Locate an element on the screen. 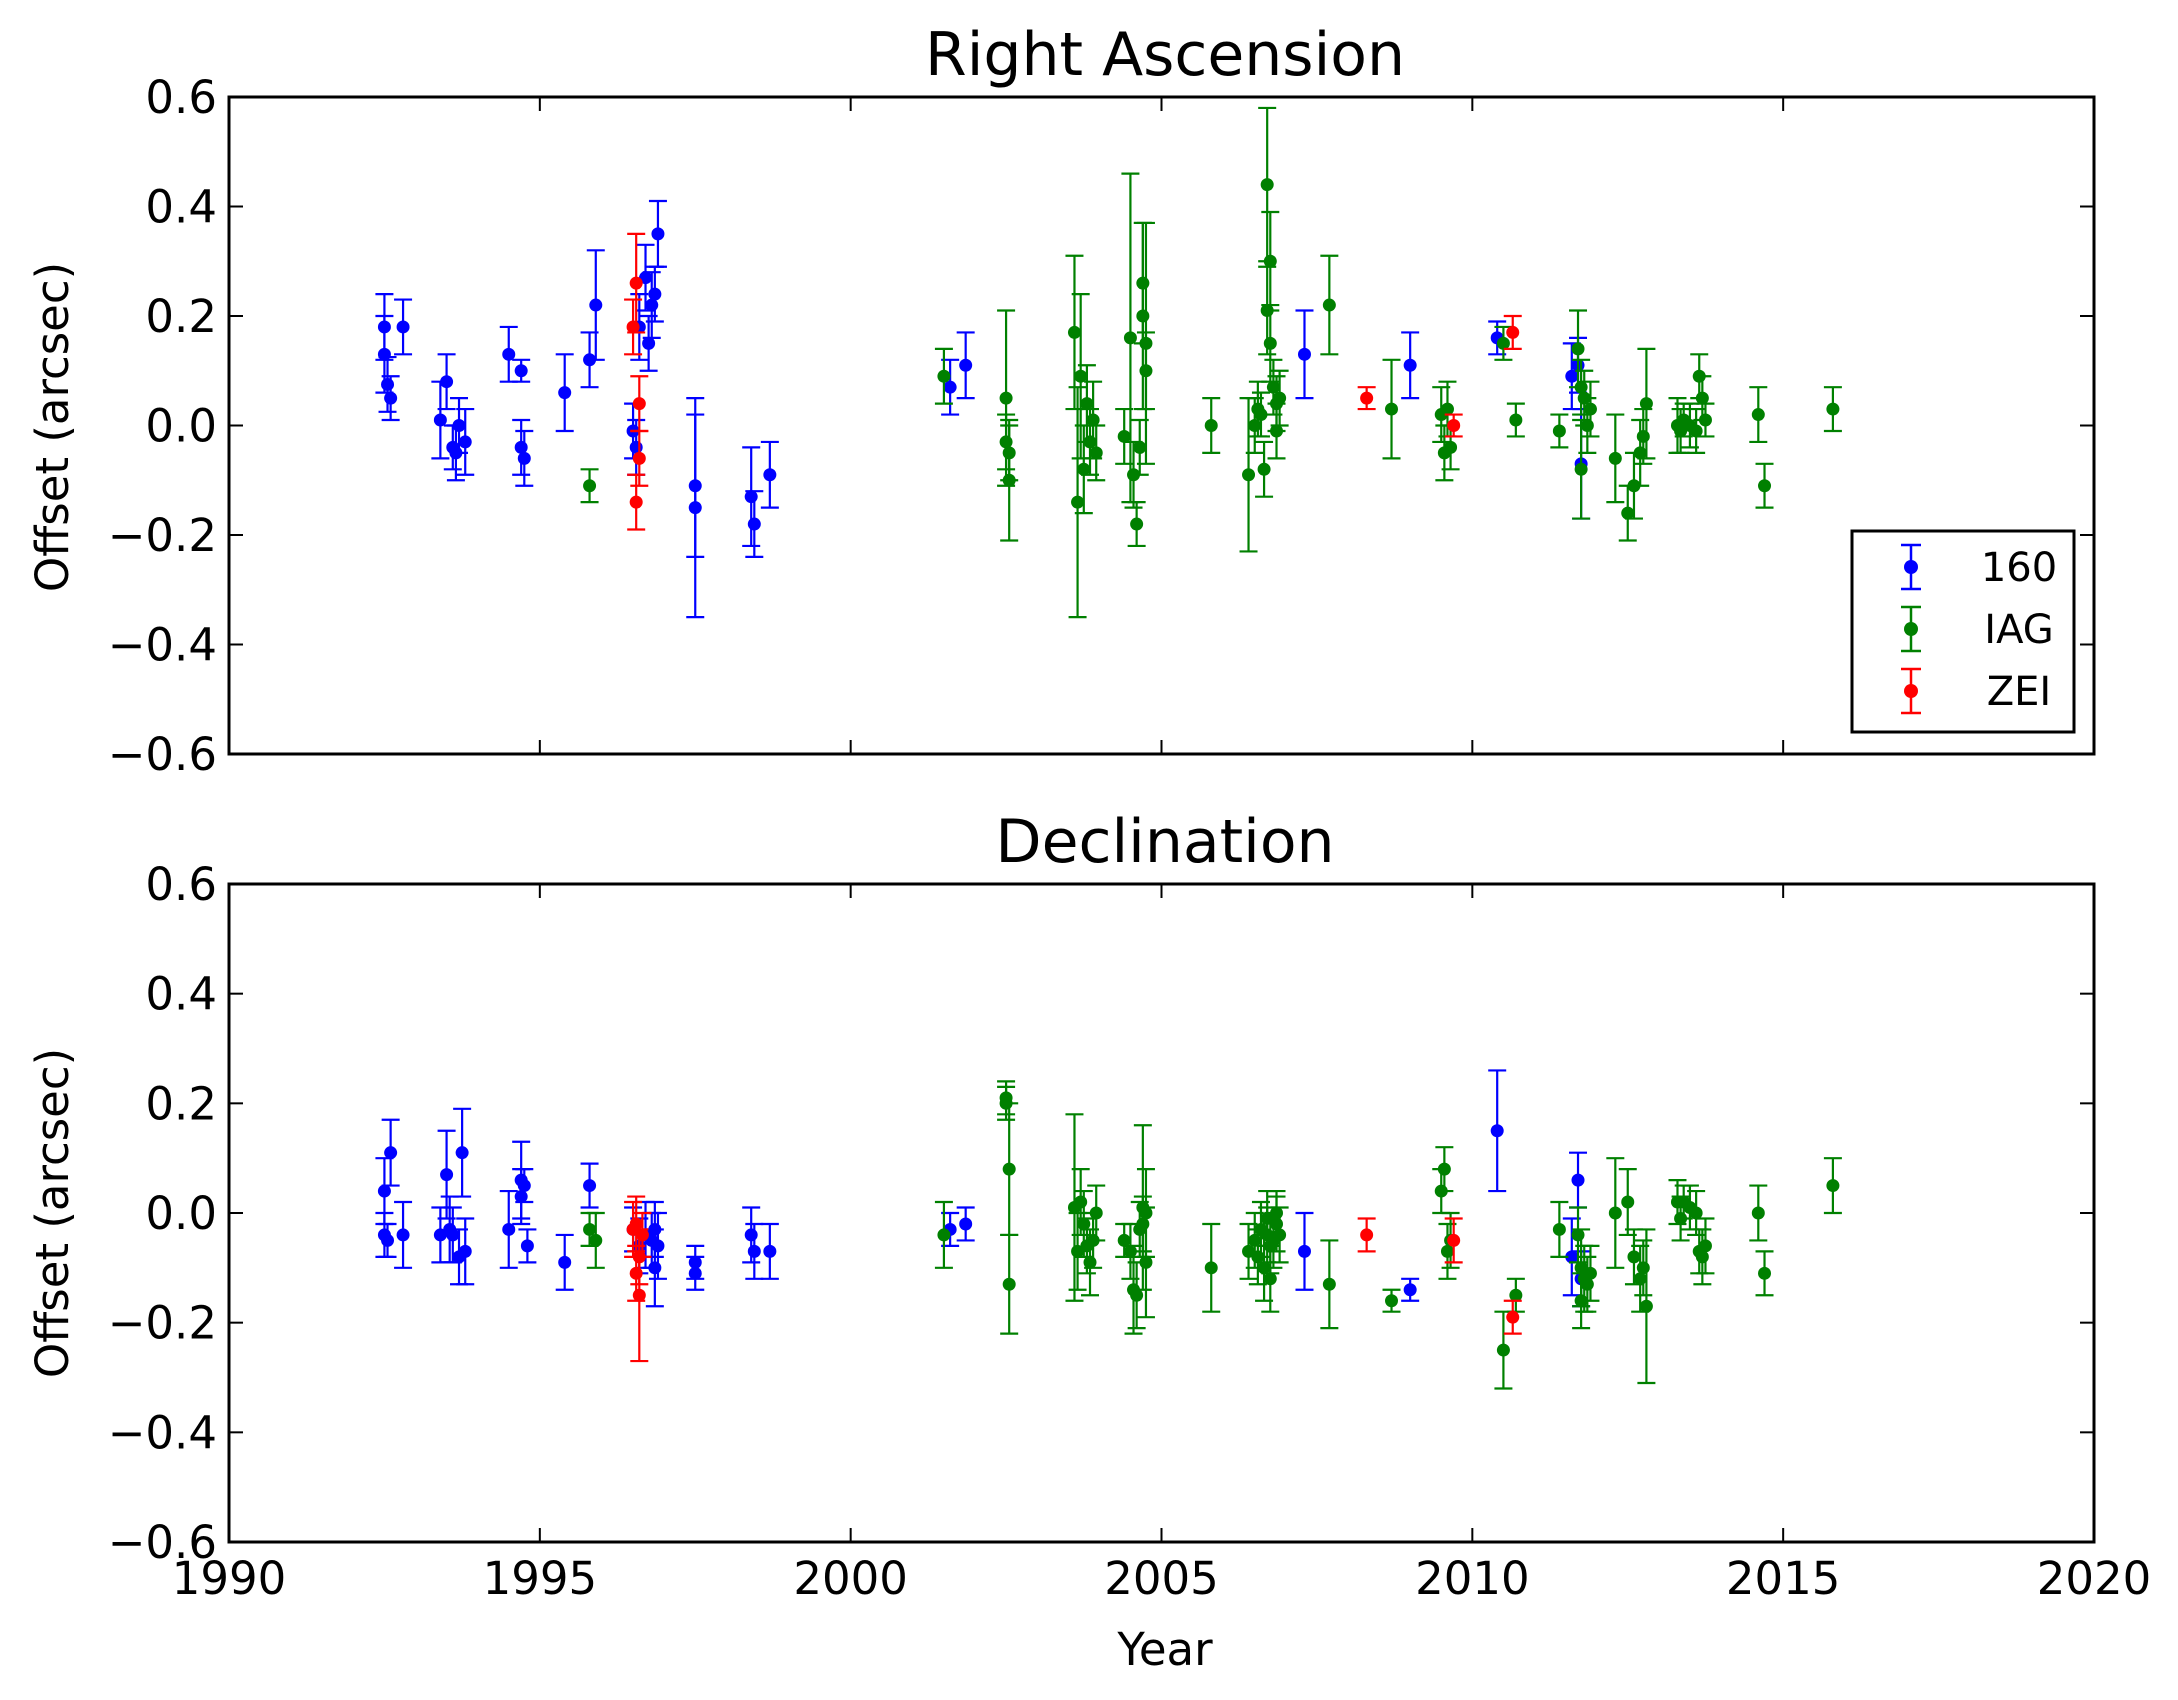 The image size is (2178, 1700). dec-ytick-label: −0.6 is located at coordinates (162, 1542).